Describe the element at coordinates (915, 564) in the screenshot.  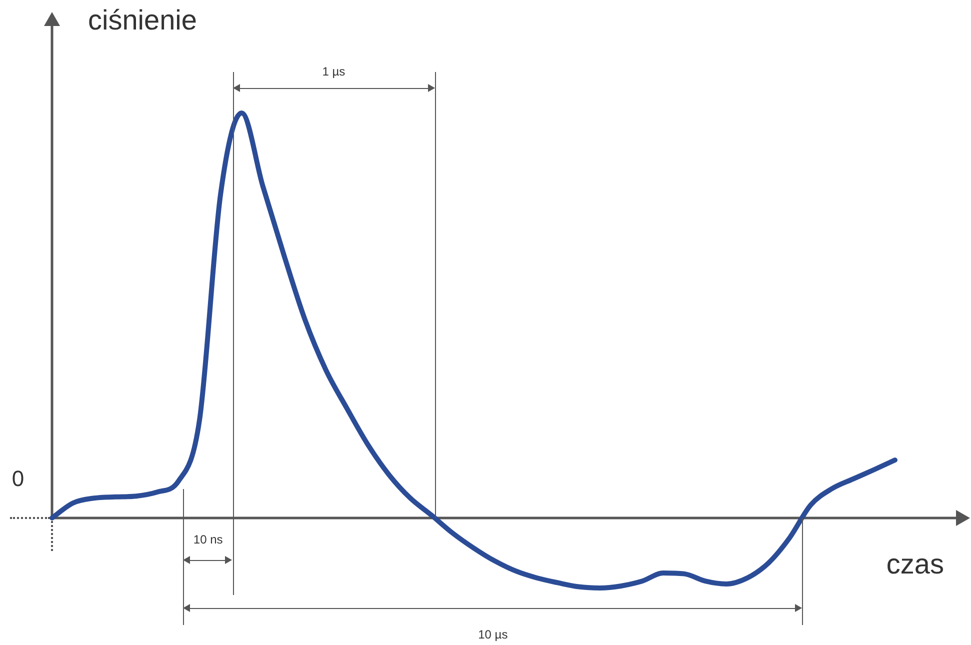
I see `x-axis-title: czas` at that location.